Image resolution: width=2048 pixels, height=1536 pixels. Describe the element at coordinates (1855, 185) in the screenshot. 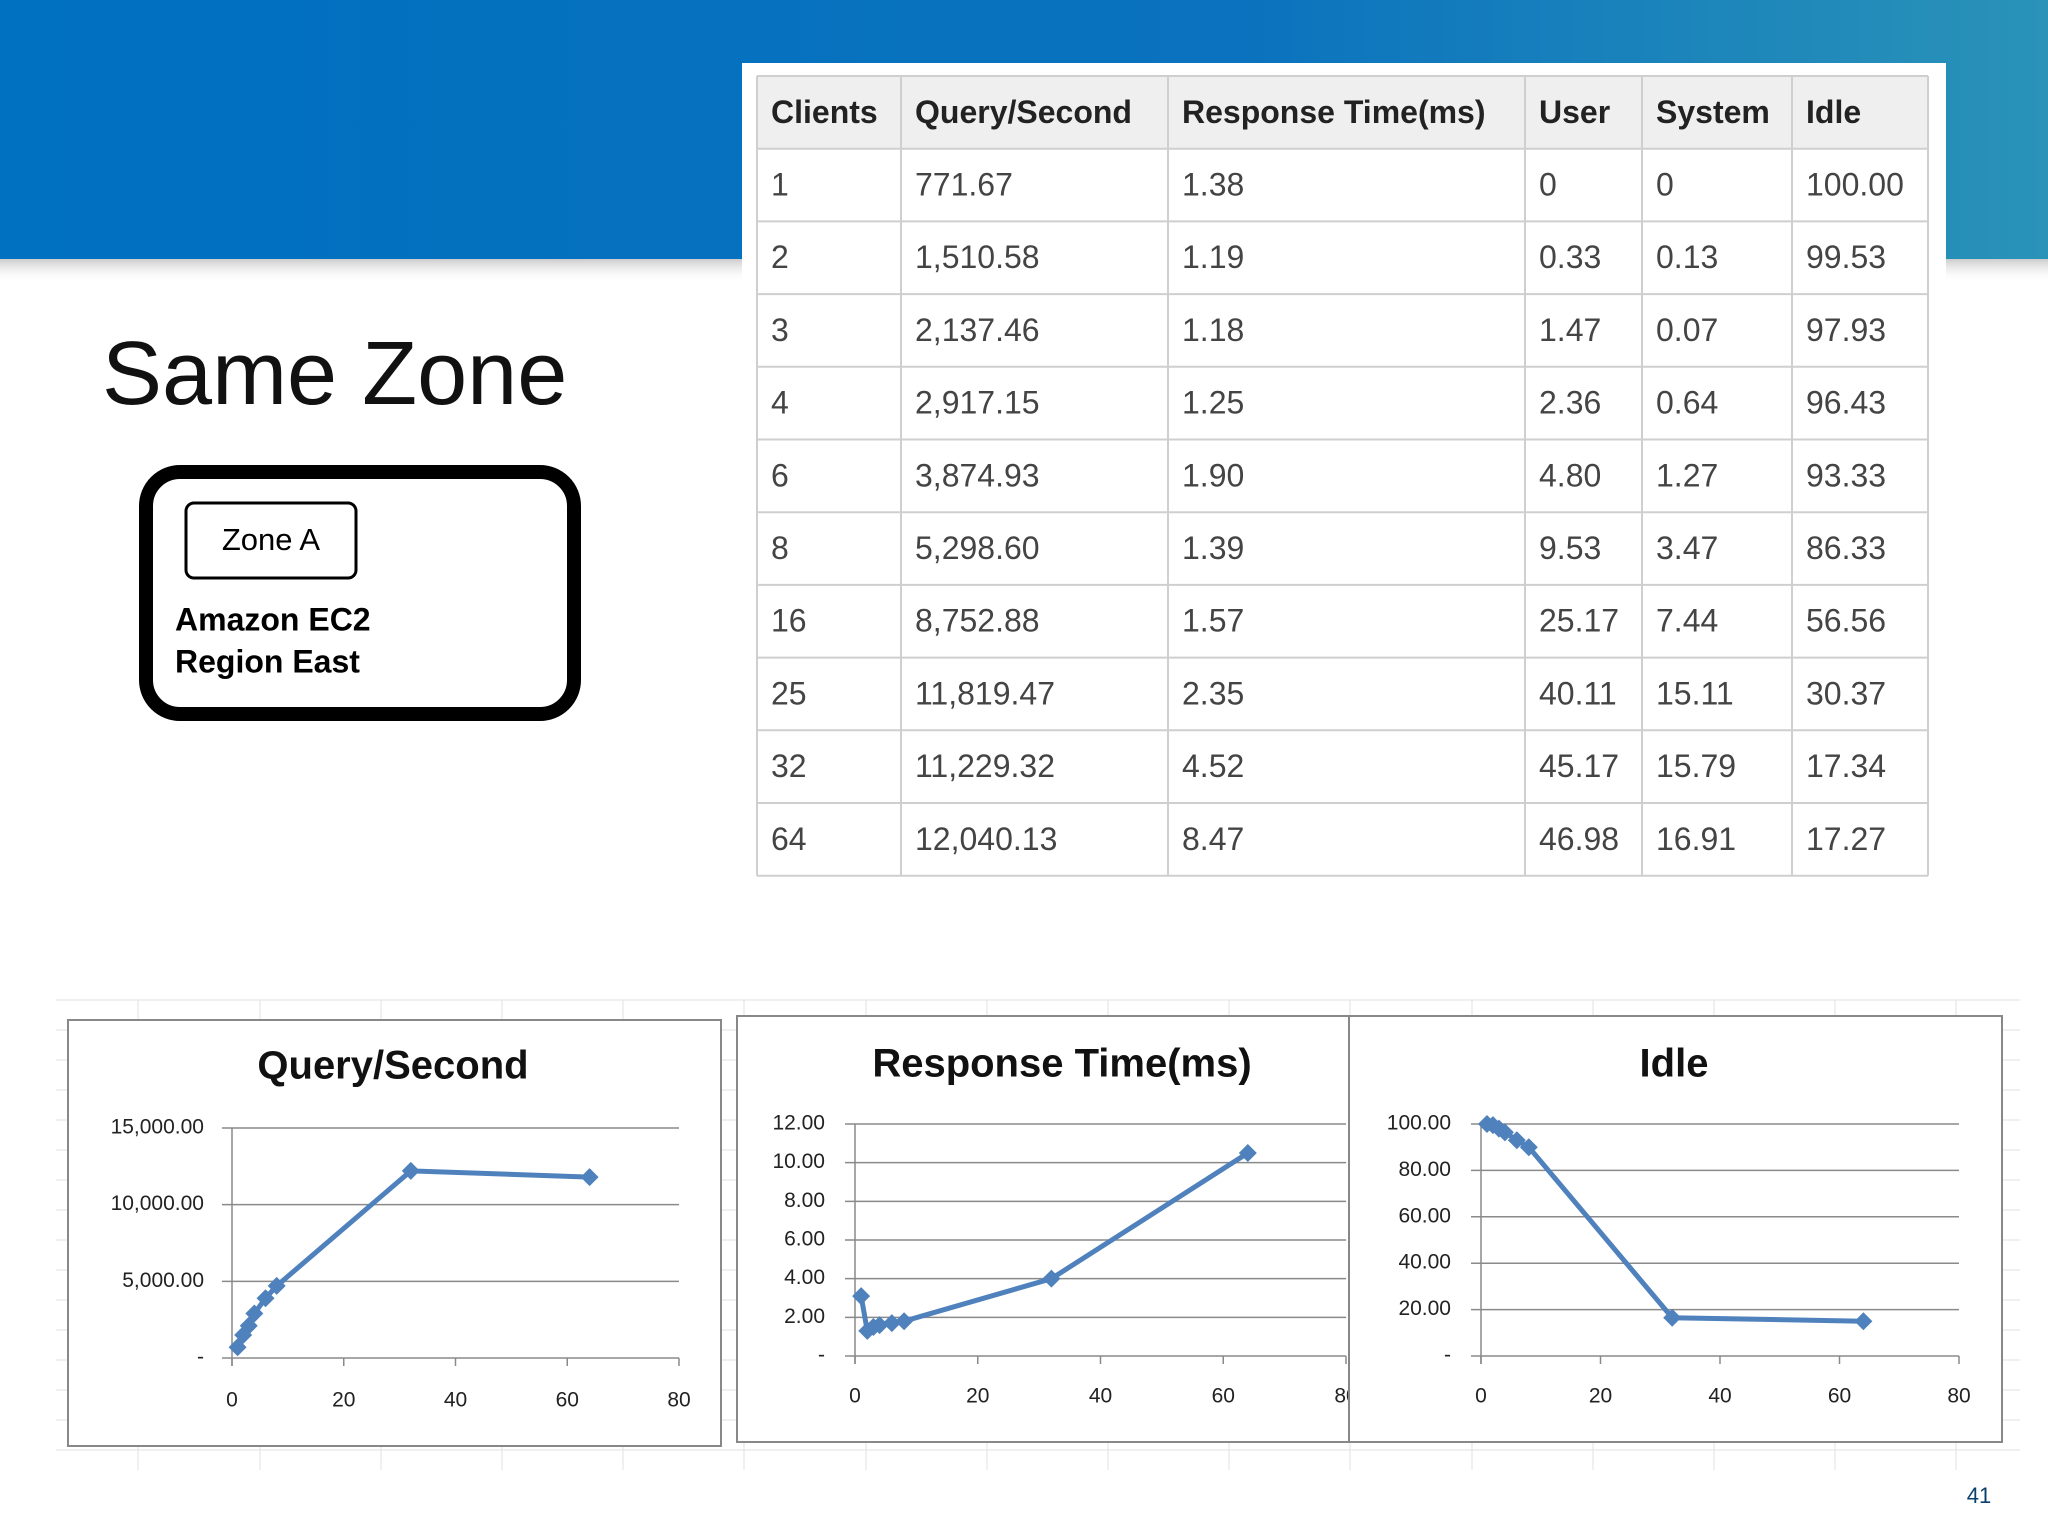

I see `table-cell: 100.00` at that location.